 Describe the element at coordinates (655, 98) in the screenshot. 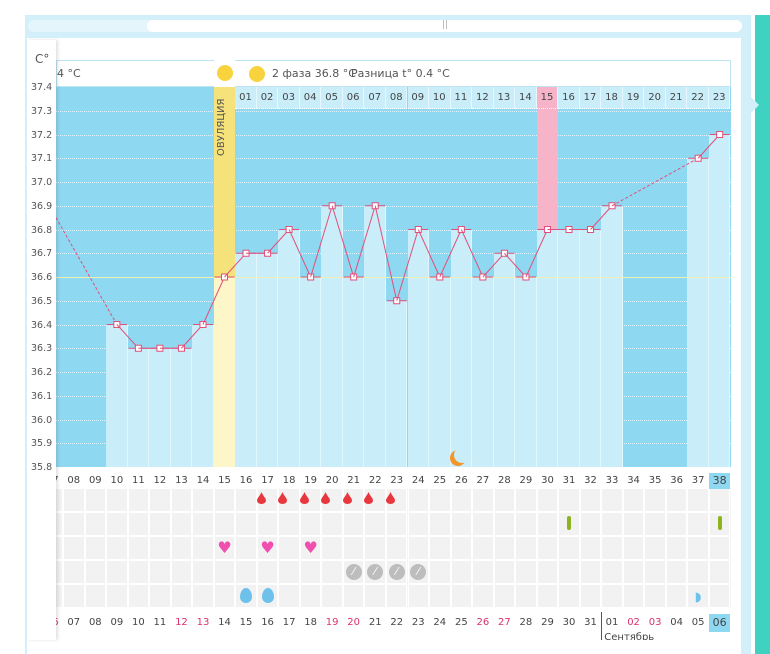

I see `top-date-label: 20` at that location.